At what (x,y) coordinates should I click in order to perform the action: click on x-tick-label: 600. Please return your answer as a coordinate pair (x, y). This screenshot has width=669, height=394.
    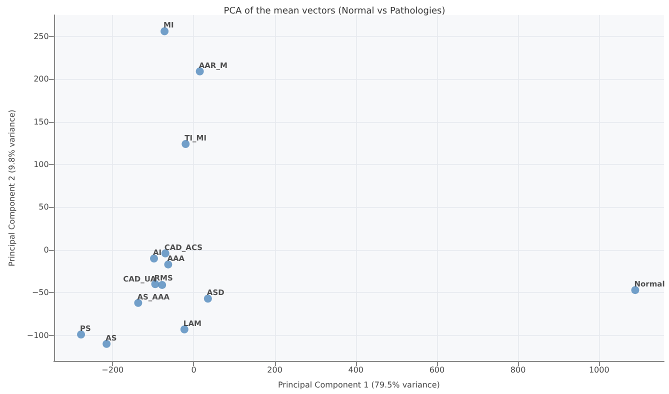
    Looking at the image, I should click on (437, 370).